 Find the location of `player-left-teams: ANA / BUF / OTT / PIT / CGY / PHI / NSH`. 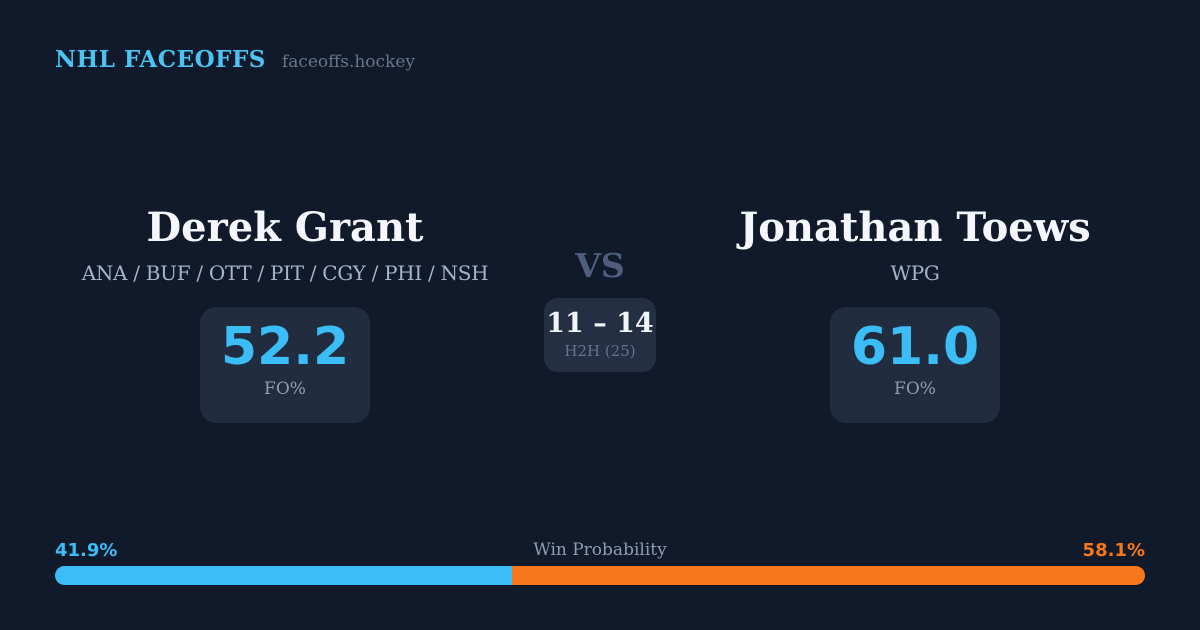

player-left-teams: ANA / BUF / OTT / PIT / CGY / PHI / NSH is located at coordinates (285, 273).